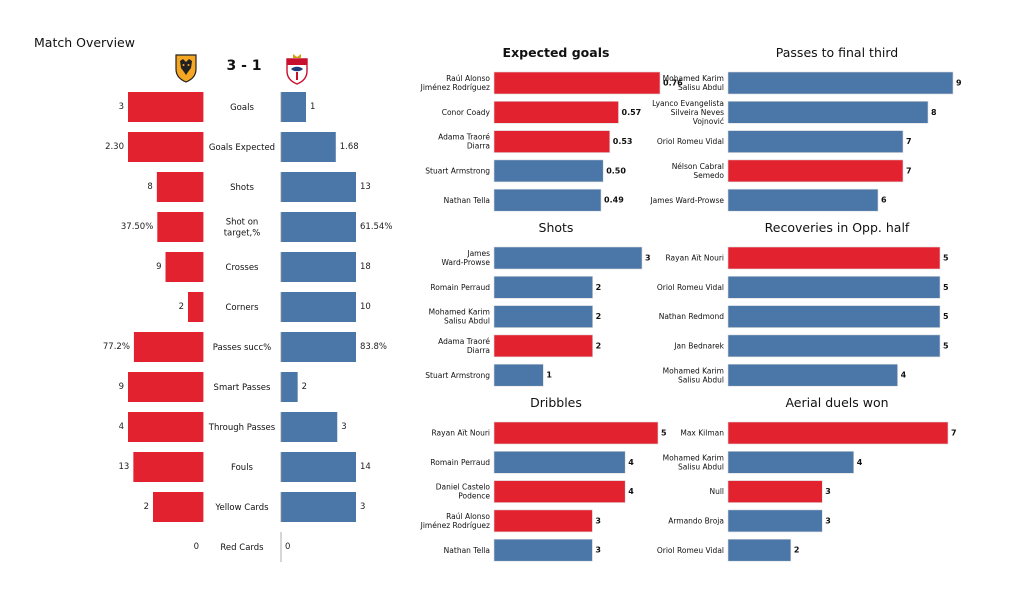 The width and height of the screenshot is (1024, 602). What do you see at coordinates (312, 107) in the screenshot?
I see `overview-away-value: 1` at bounding box center [312, 107].